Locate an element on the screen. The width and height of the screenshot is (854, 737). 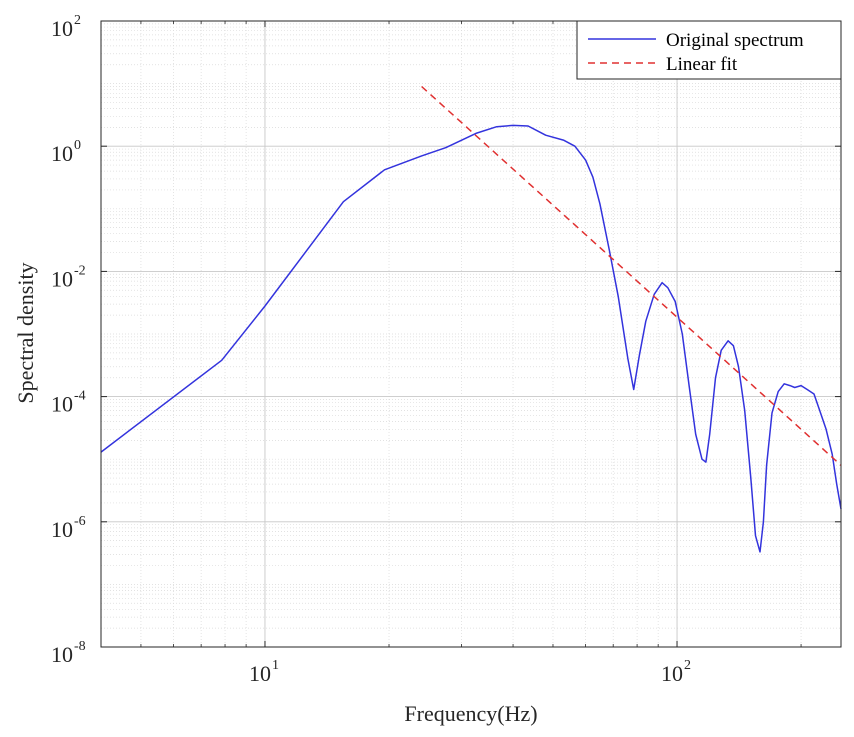
y-tick-label: 10 -4 is located at coordinates (68, 403).